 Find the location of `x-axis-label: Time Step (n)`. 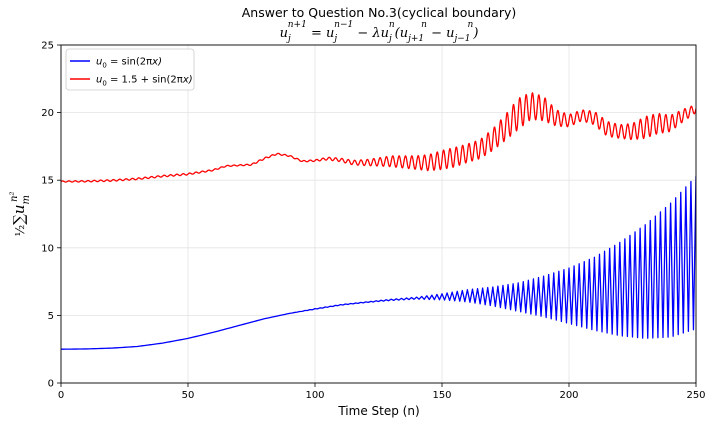

x-axis-label: Time Step (n) is located at coordinates (378, 411).